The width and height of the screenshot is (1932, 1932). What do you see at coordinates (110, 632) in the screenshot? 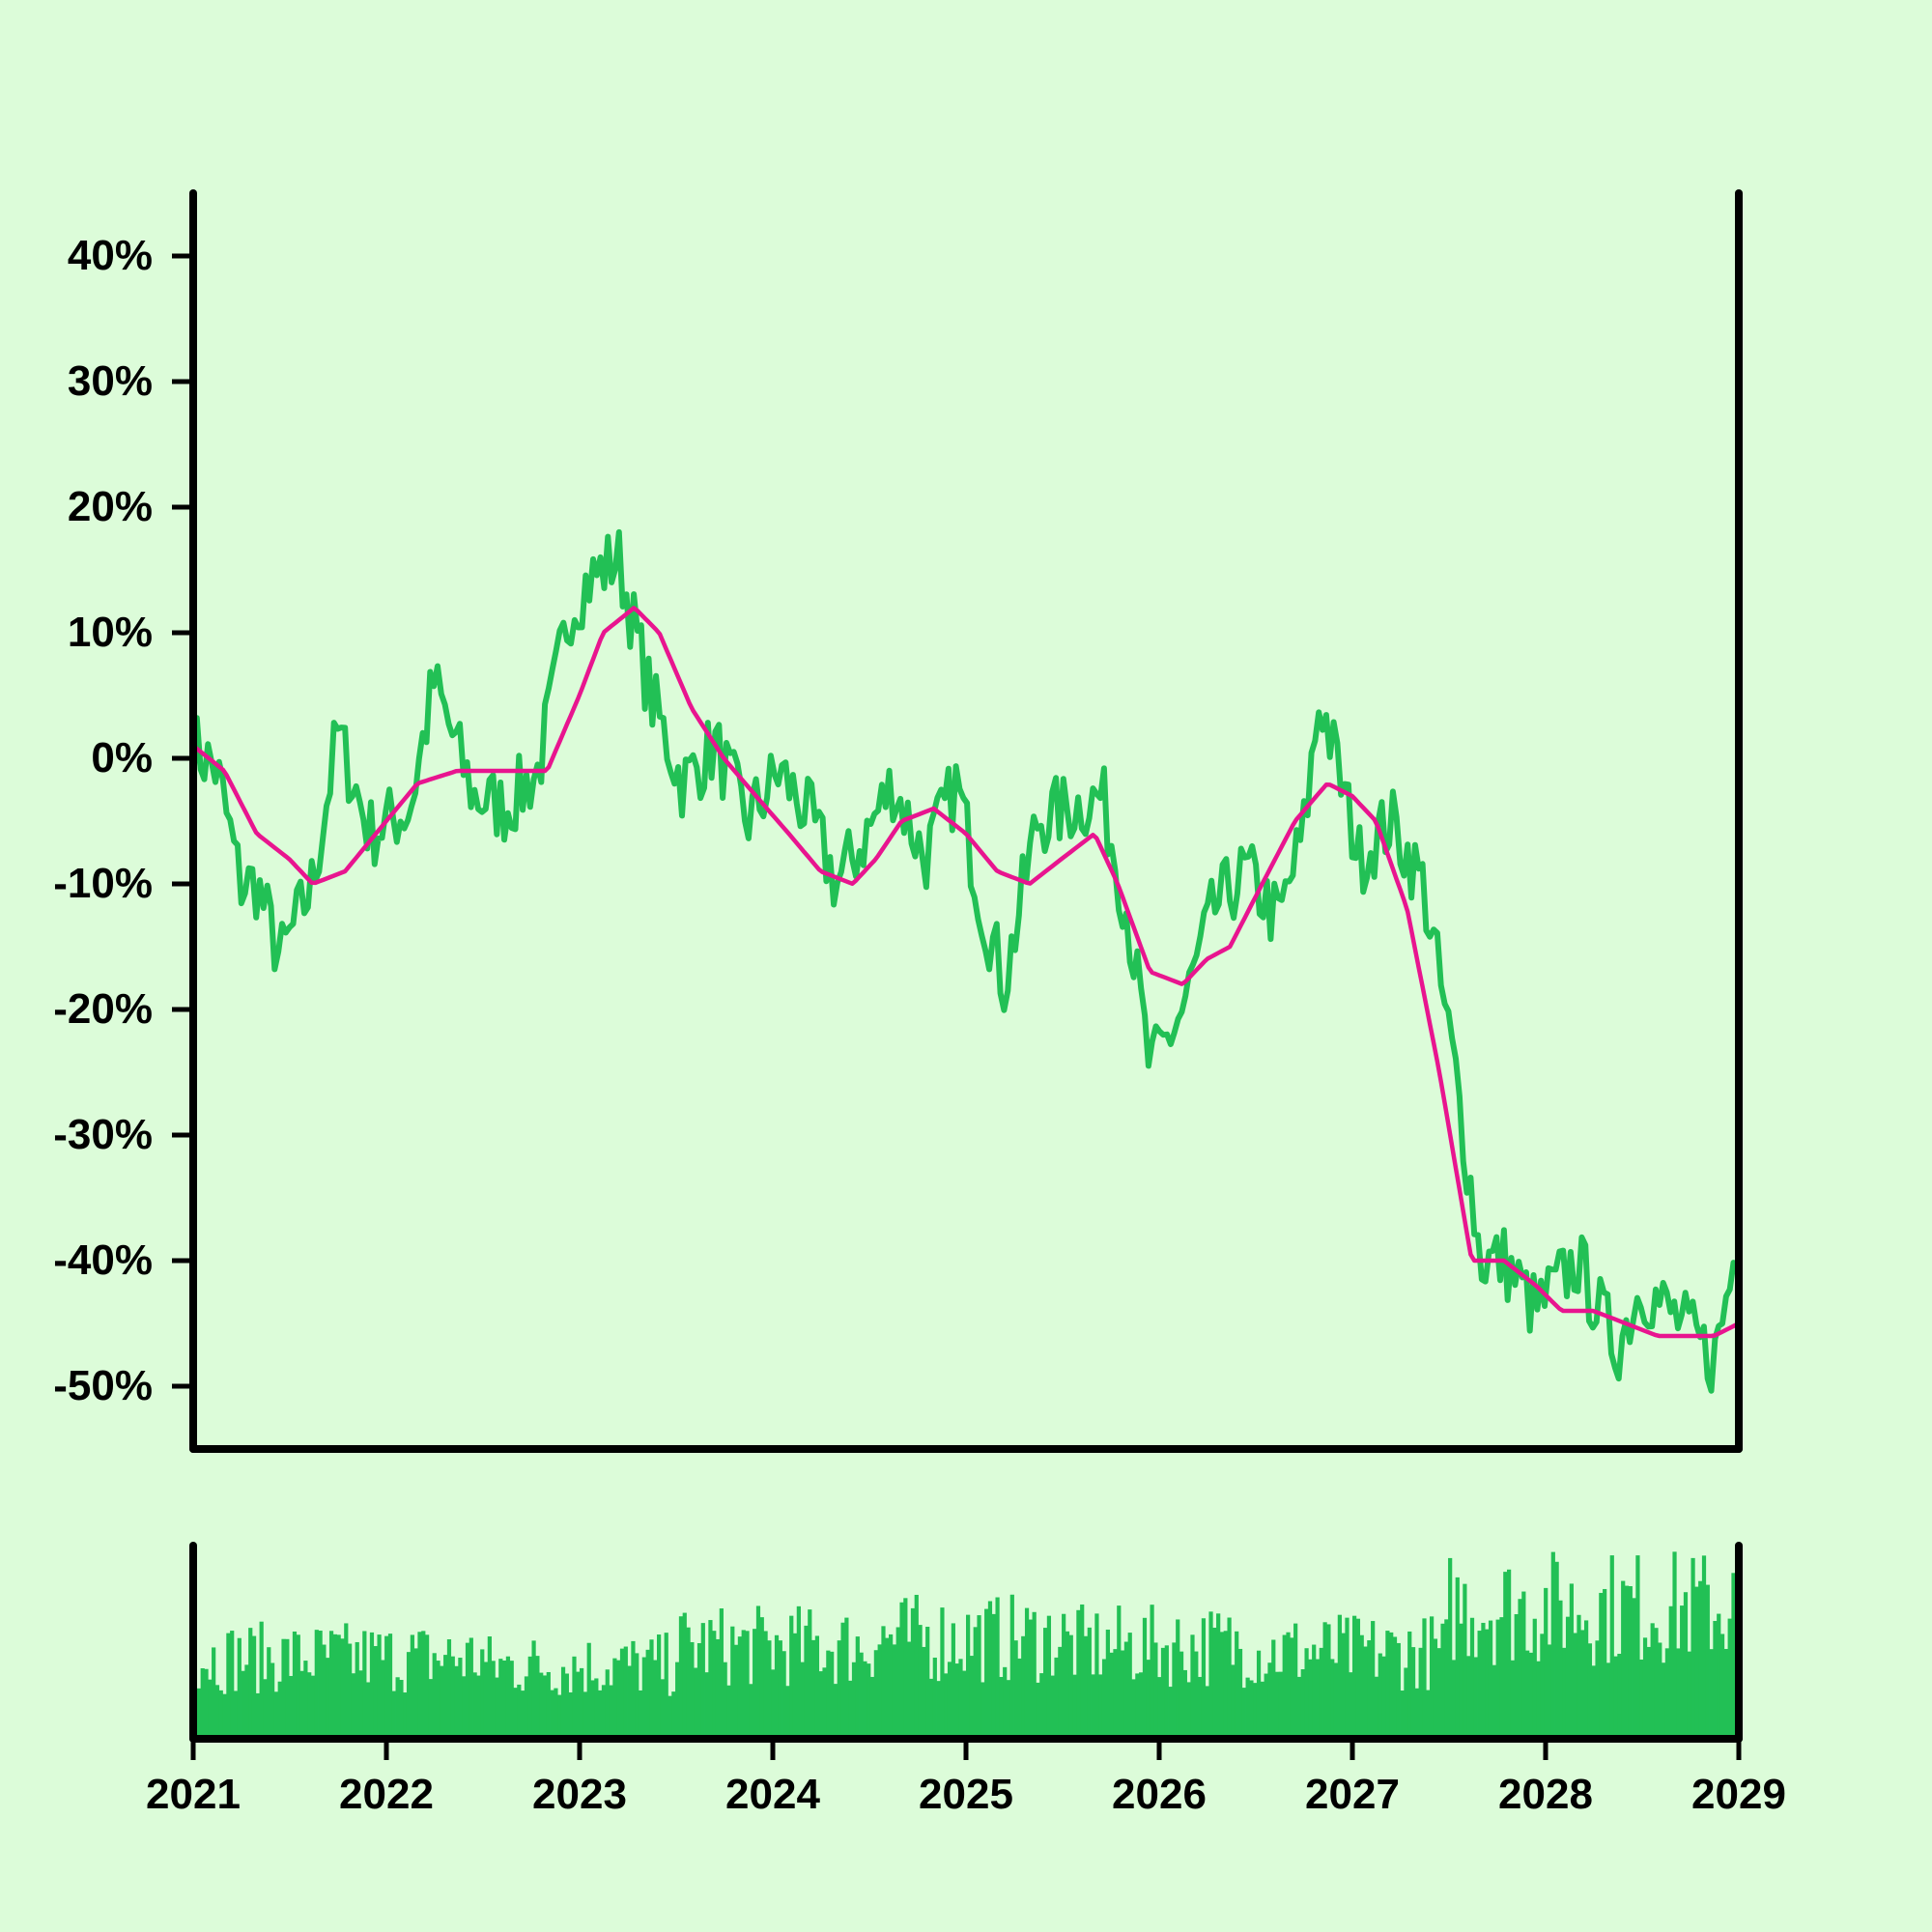
I see `y-tick-label: 10%` at bounding box center [110, 632].